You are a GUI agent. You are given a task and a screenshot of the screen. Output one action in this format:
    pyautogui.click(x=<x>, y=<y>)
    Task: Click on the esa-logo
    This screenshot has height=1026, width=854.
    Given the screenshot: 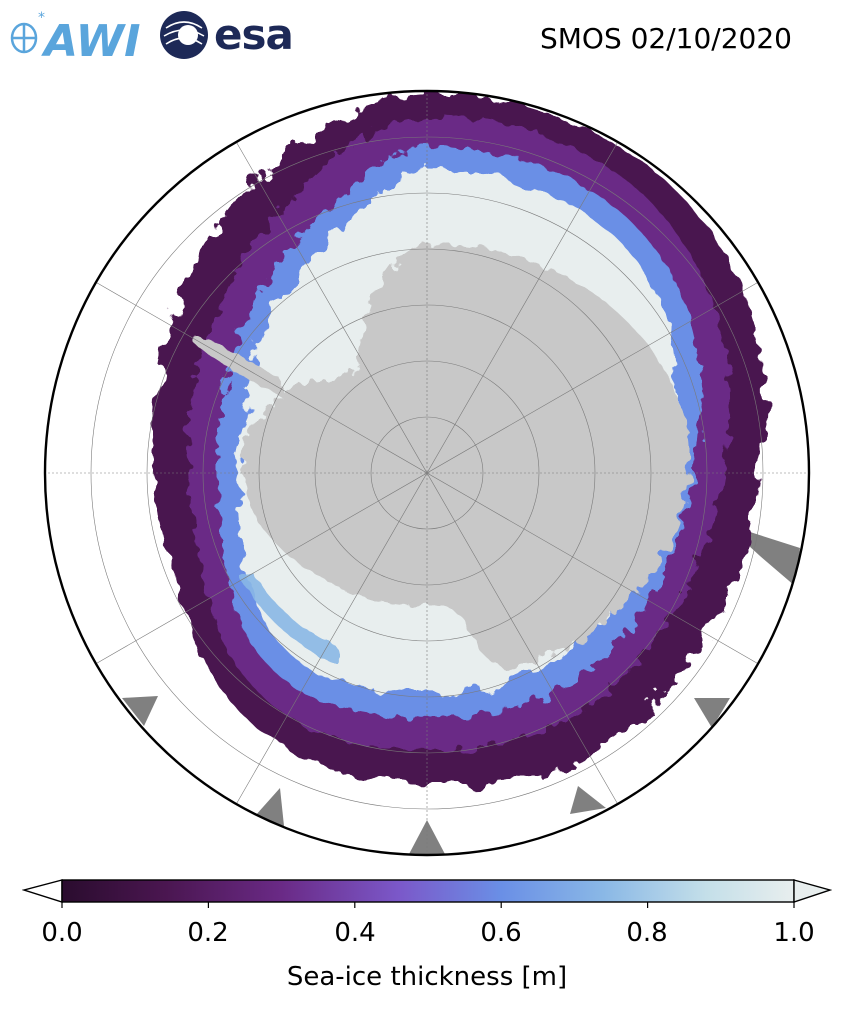 What is the action you would take?
    pyautogui.click(x=184, y=35)
    